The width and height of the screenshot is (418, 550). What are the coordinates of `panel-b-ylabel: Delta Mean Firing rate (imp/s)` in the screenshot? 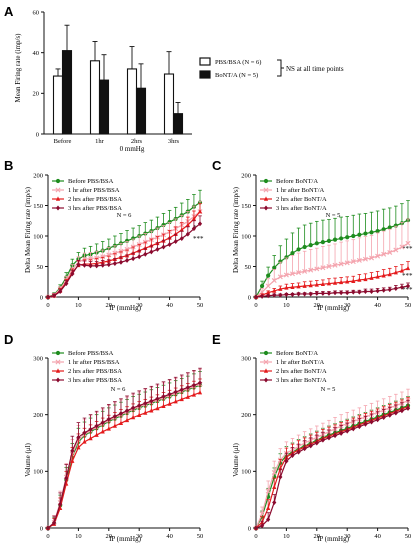 It's located at (28, 229).